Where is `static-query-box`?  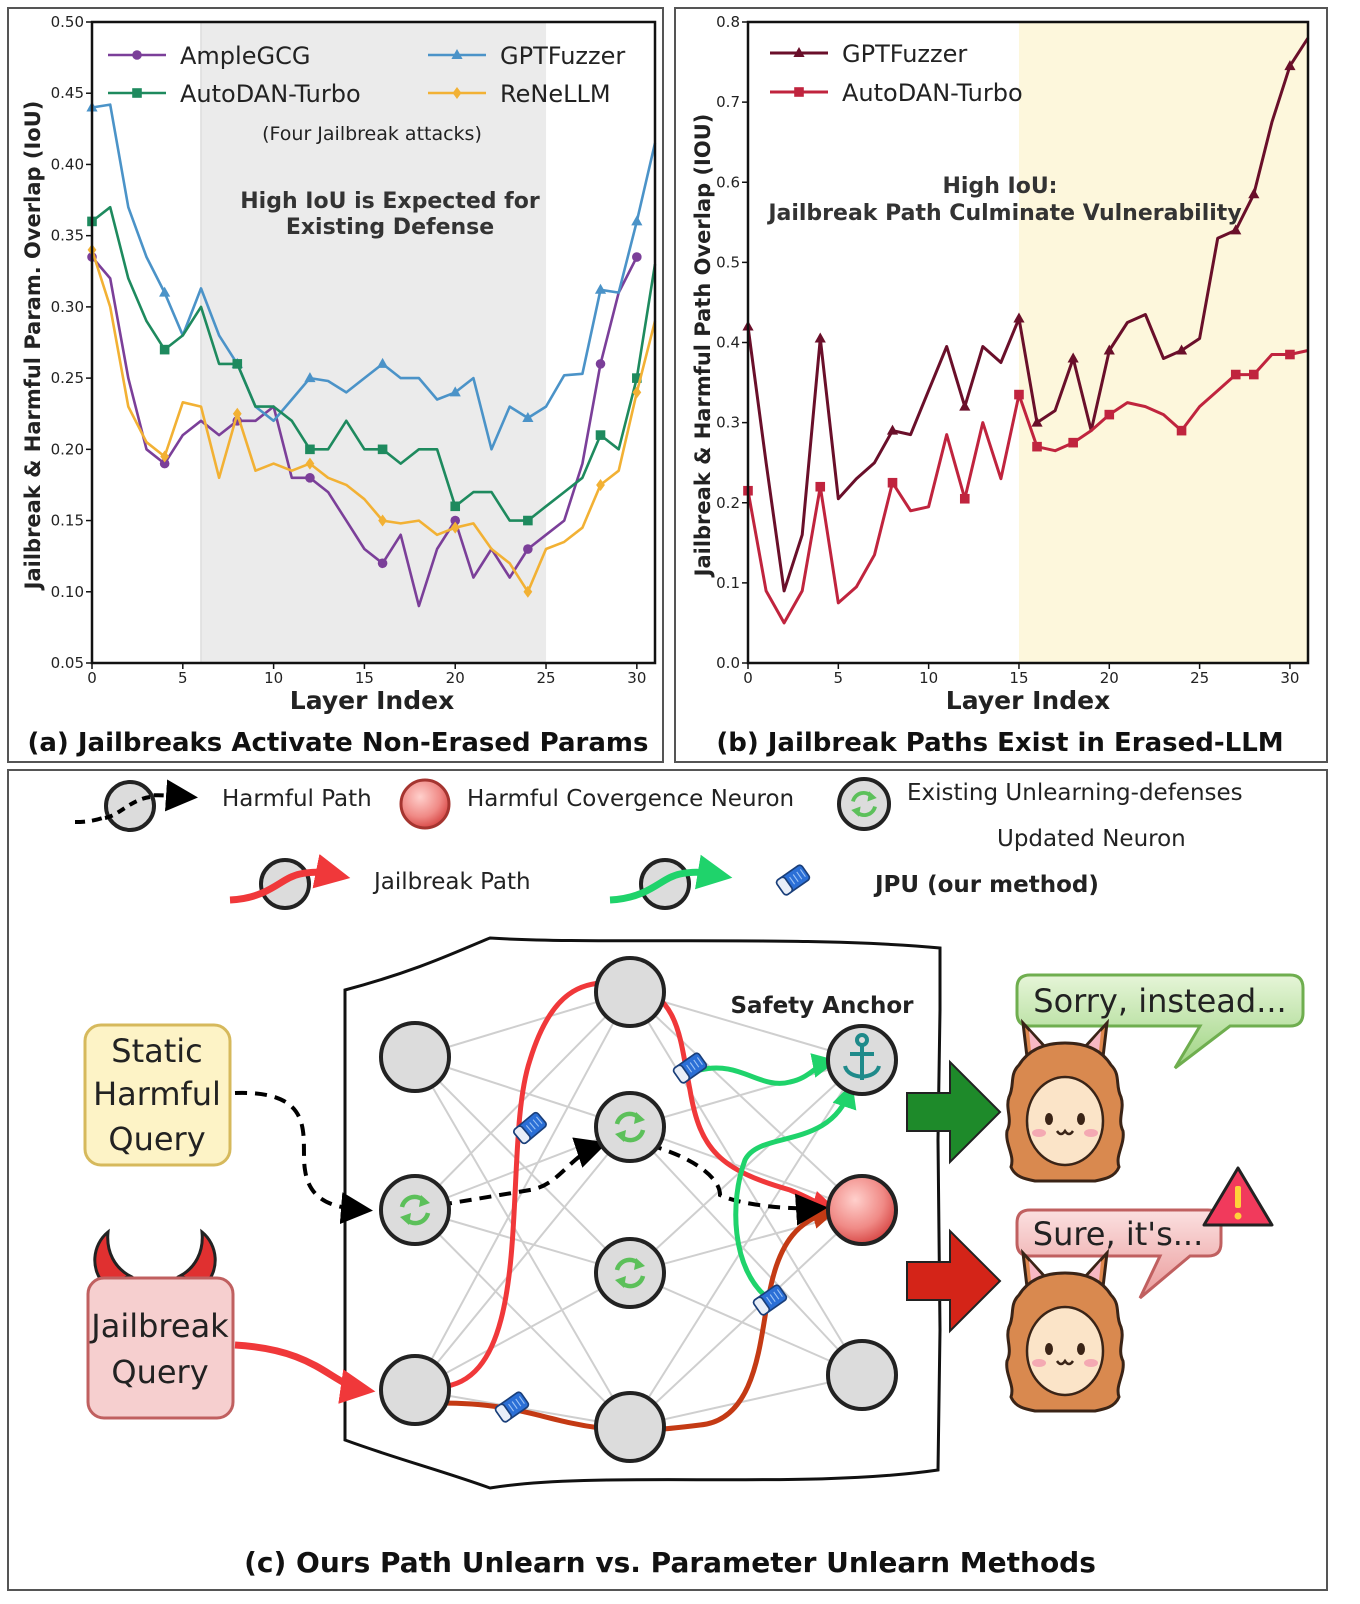 static-query-box is located at coordinates (157, 1095).